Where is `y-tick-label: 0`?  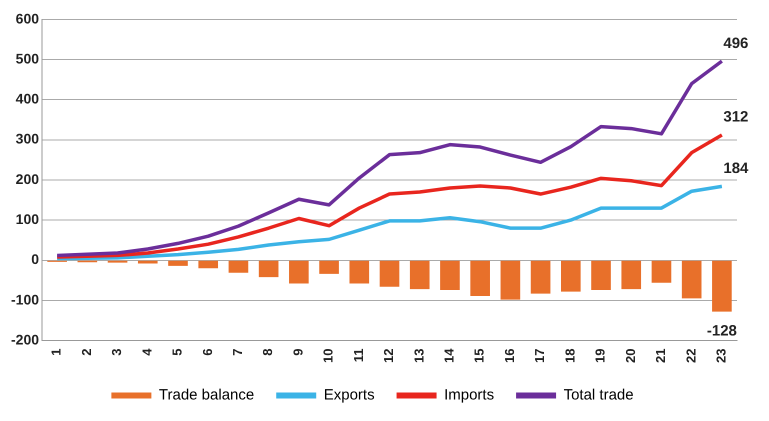 y-tick-label: 0 is located at coordinates (35, 259).